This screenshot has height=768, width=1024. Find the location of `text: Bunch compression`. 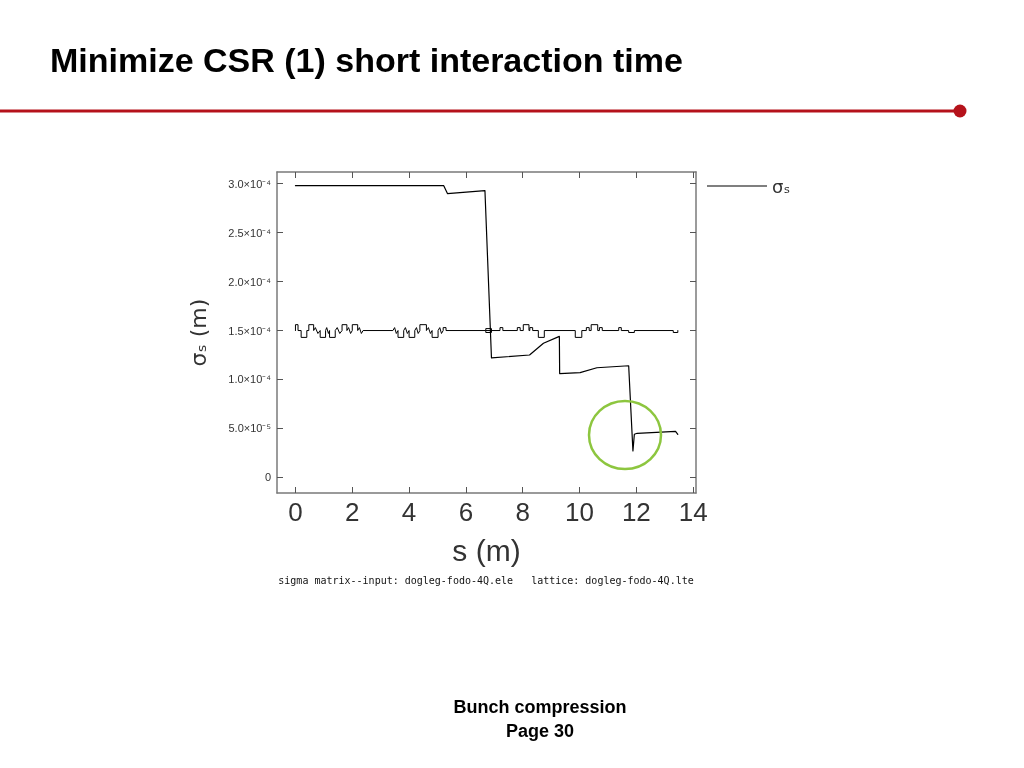

text: Bunch compression is located at coordinates (540, 707).